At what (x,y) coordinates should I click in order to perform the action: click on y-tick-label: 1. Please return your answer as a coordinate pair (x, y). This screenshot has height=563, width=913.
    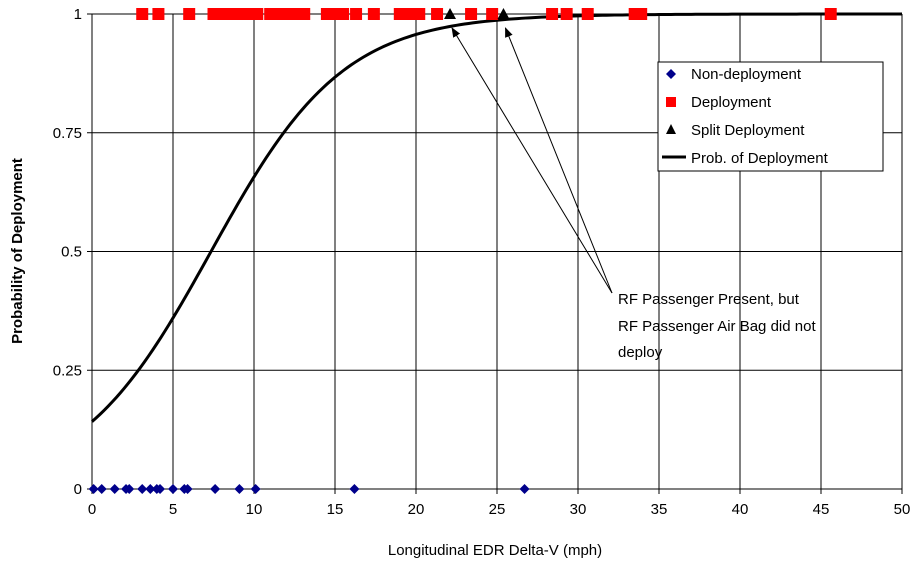
    Looking at the image, I should click on (78, 14).